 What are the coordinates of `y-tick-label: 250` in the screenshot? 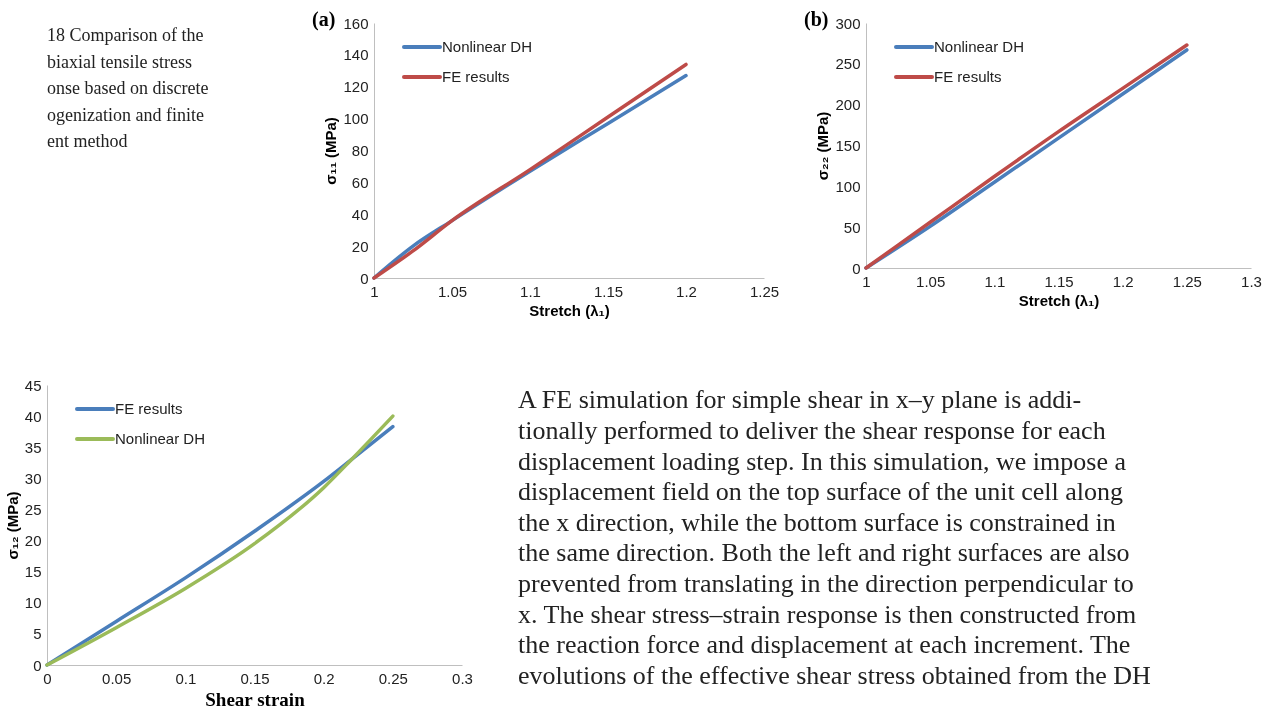 It's located at (848, 64).